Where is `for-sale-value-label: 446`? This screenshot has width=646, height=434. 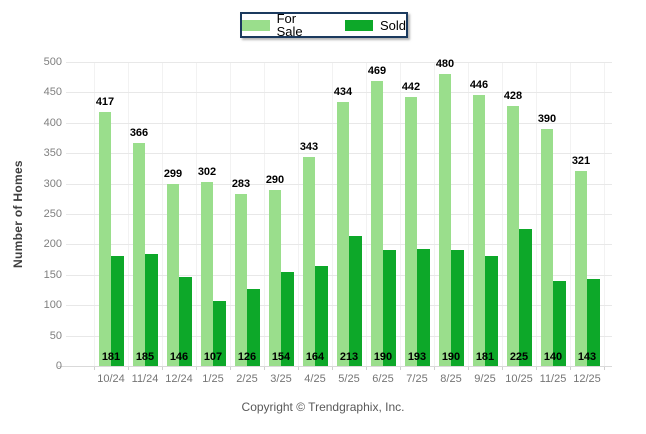
for-sale-value-label: 446 is located at coordinates (479, 85).